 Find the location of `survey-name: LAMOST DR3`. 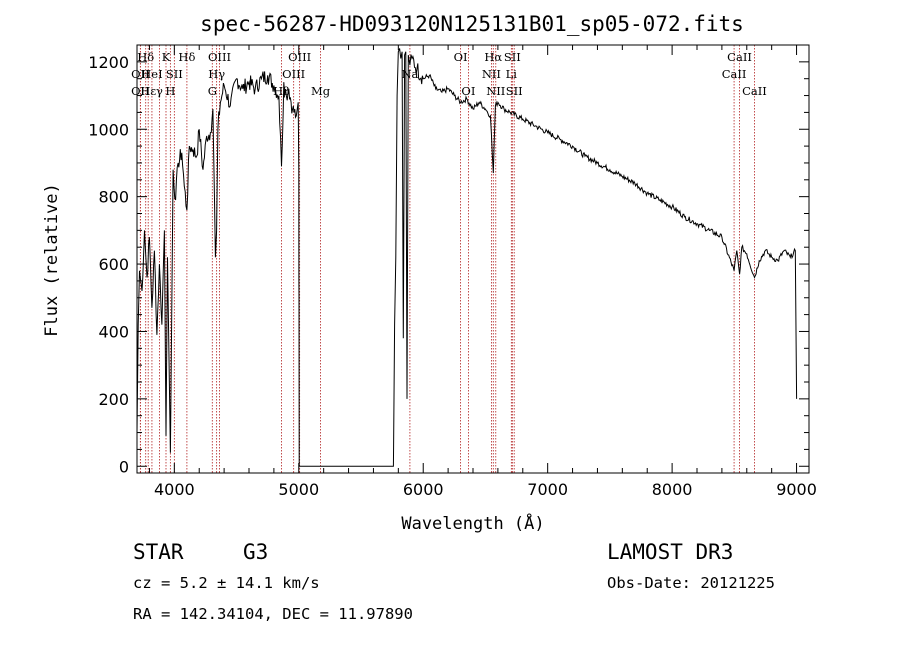

survey-name: LAMOST DR3 is located at coordinates (670, 552).